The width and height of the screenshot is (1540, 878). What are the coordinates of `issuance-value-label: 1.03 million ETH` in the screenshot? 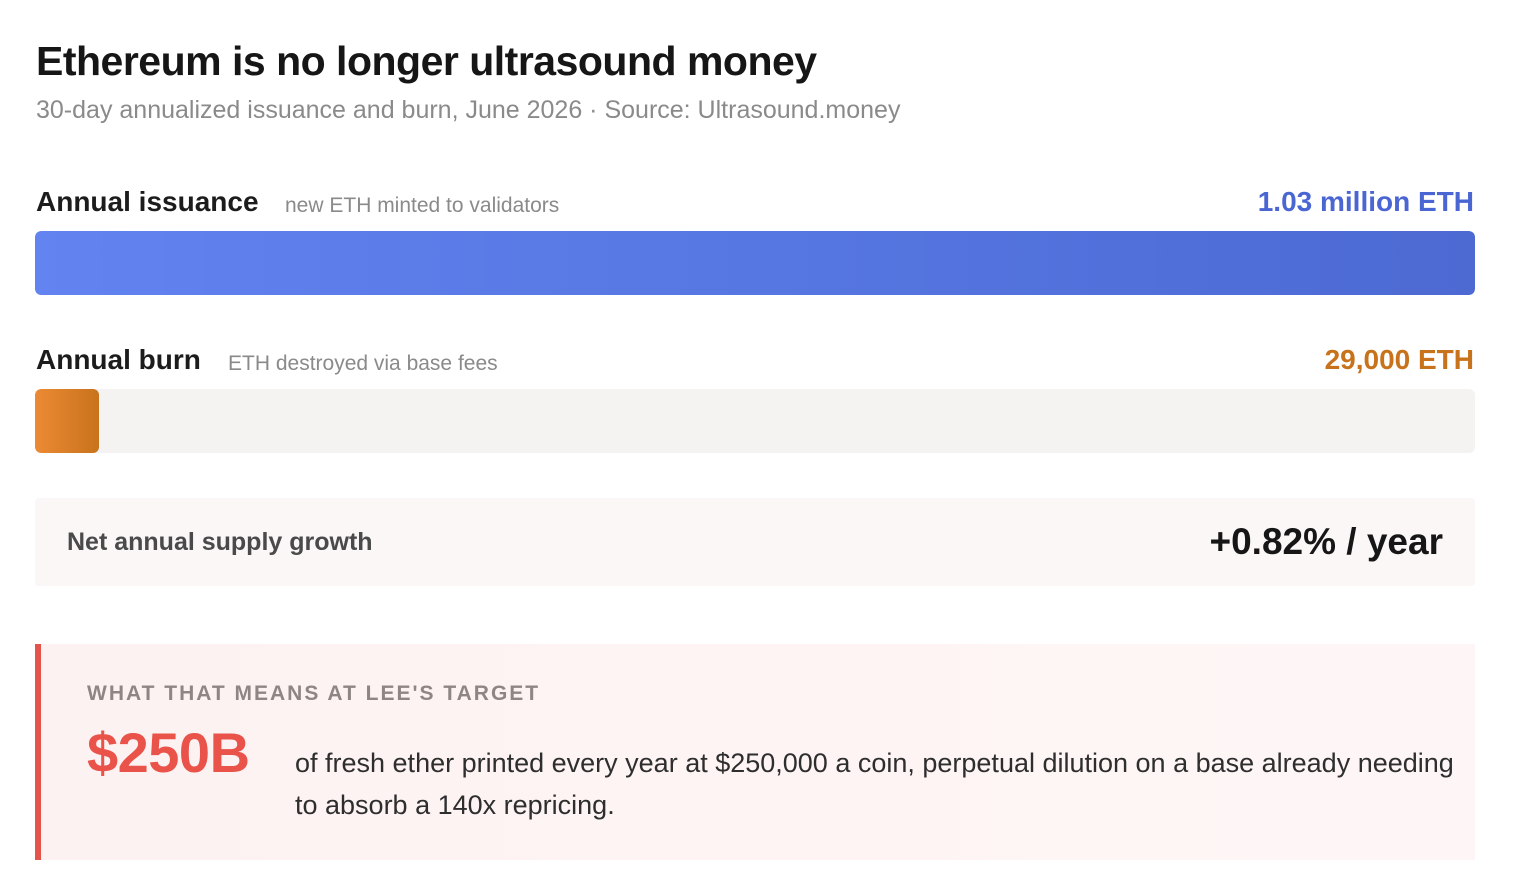 It's located at (1365, 201).